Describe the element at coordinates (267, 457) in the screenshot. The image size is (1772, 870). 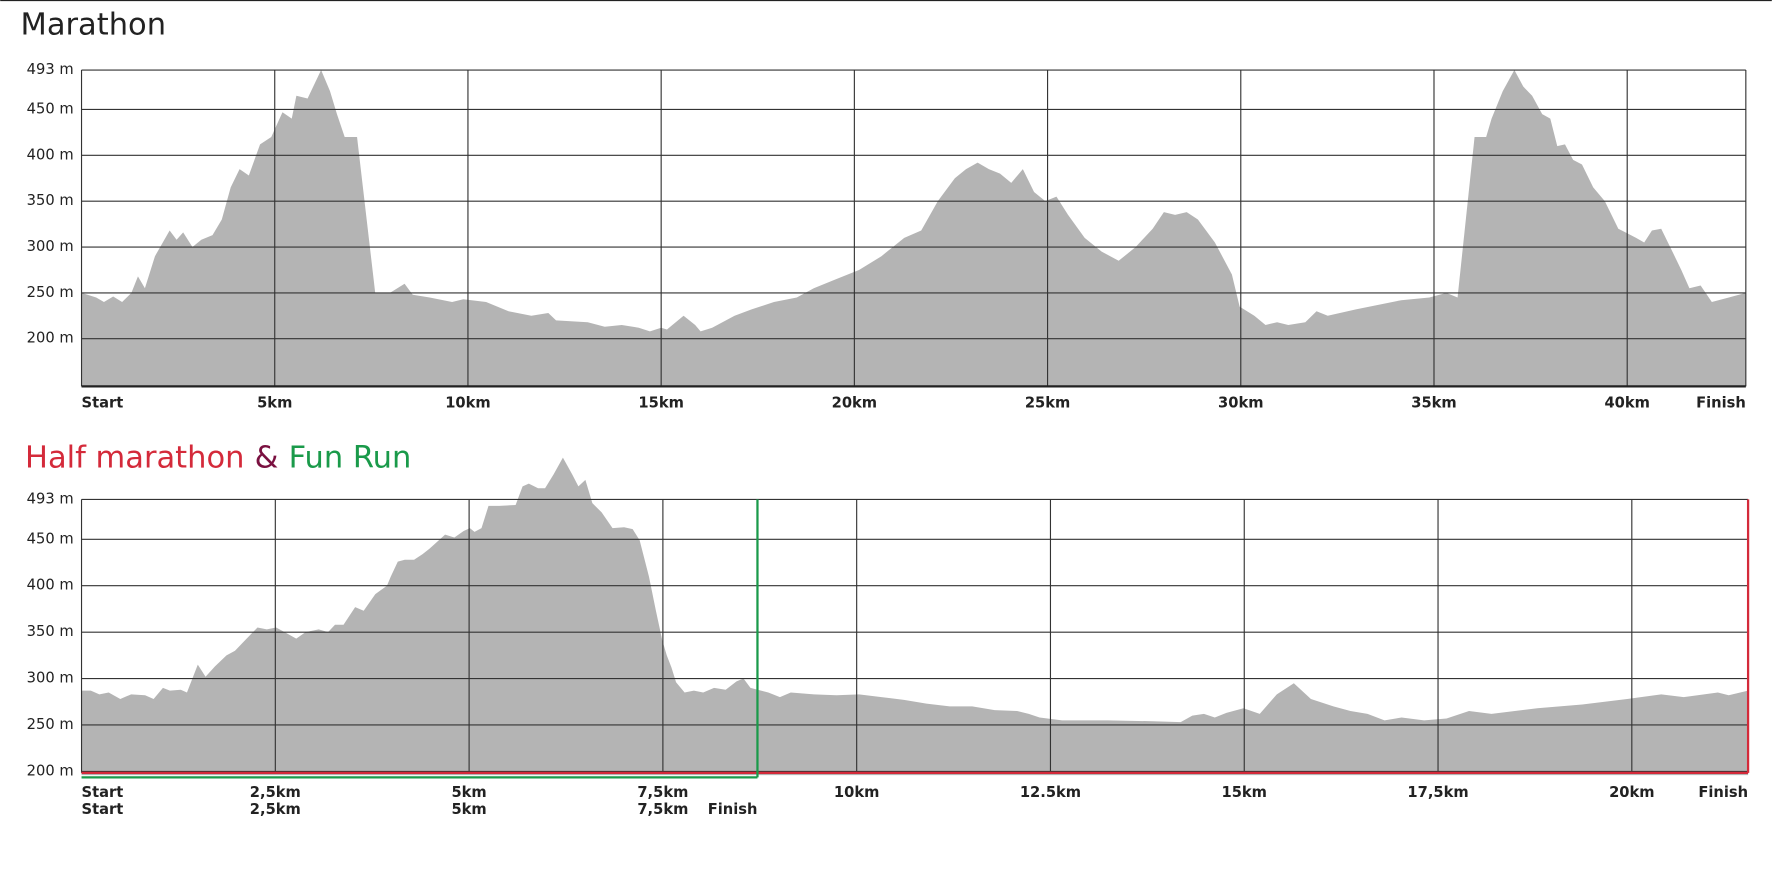
I see `title-part: &` at that location.